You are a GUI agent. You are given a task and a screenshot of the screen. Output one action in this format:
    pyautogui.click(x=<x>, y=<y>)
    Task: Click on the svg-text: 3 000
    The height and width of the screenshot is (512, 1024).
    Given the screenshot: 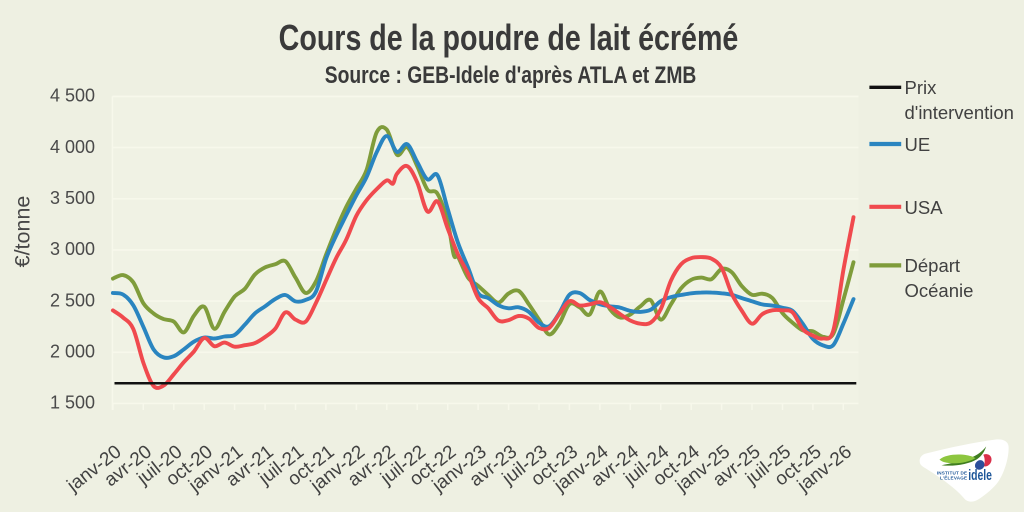 What is the action you would take?
    pyautogui.click(x=72, y=249)
    